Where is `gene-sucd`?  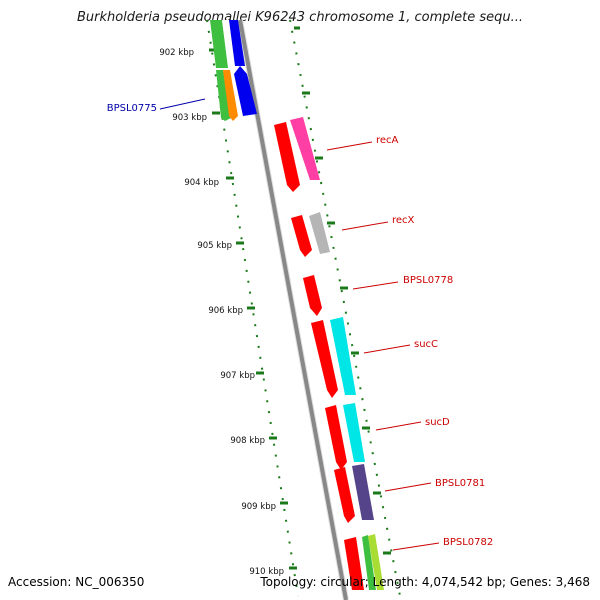 gene-sucd is located at coordinates (354, 432).